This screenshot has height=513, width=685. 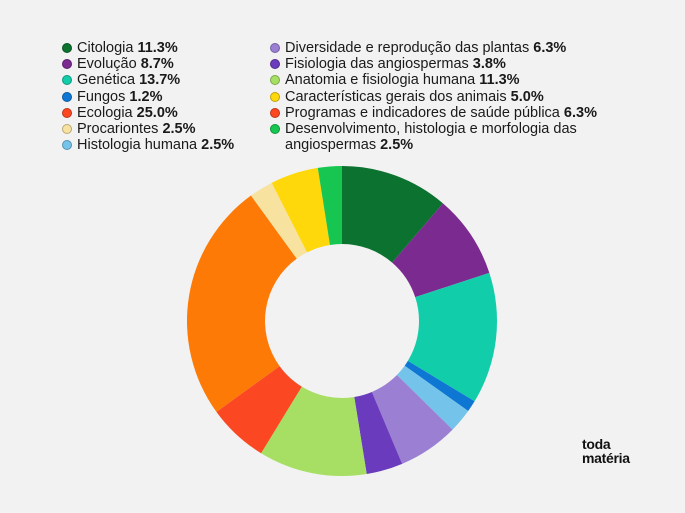 I want to click on legend-label: Genética, so click(x=106, y=80).